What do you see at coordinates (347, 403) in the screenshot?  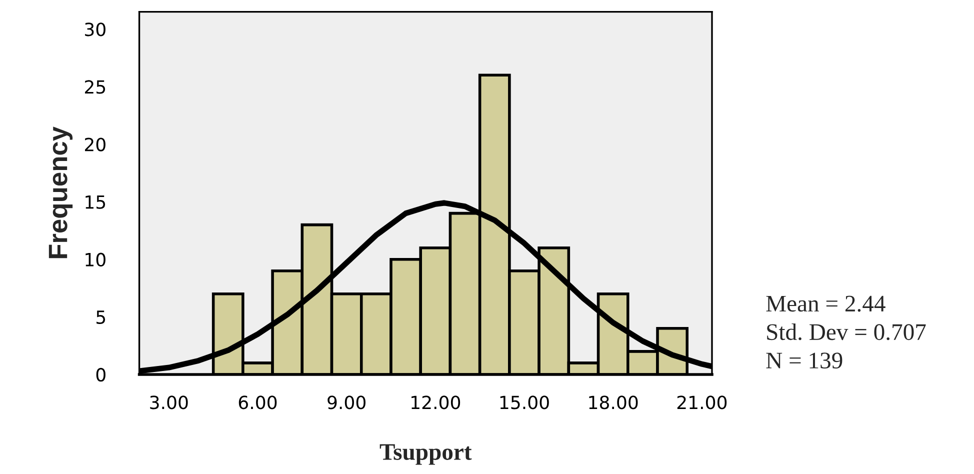 I see `x-tick-label: 9.00` at bounding box center [347, 403].